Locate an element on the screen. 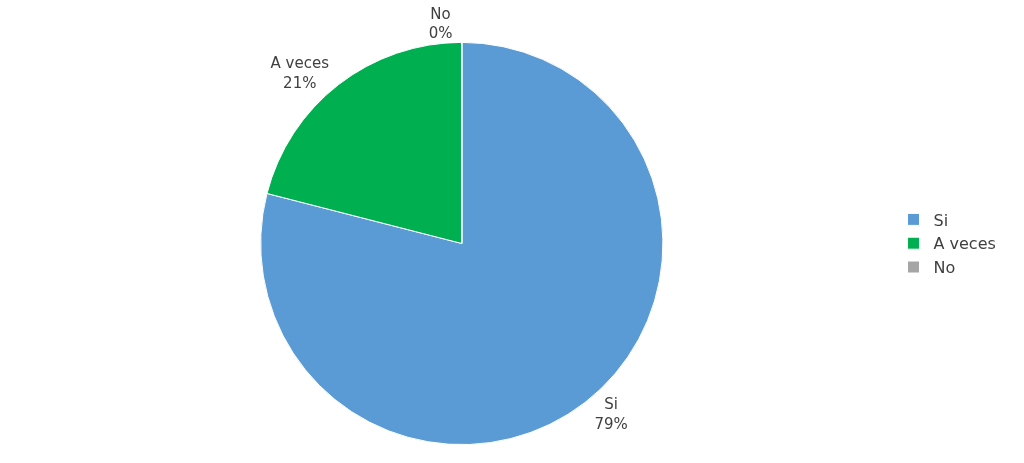 The height and width of the screenshot is (463, 1024). legend-label: No is located at coordinates (944, 268).